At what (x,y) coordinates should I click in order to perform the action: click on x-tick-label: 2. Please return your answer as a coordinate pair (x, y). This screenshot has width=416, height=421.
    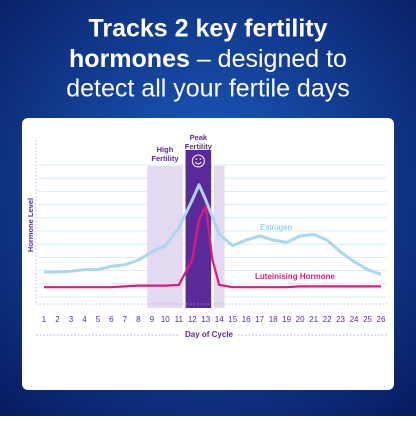
    Looking at the image, I should click on (57, 319).